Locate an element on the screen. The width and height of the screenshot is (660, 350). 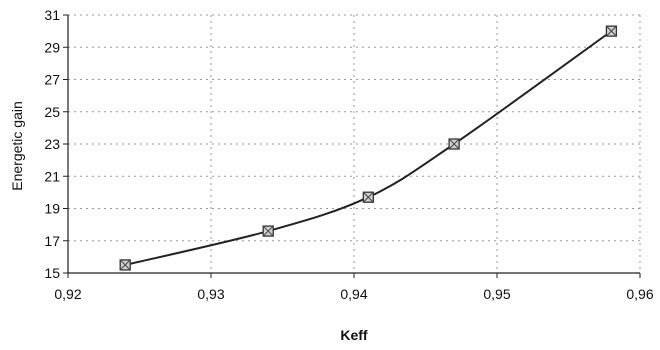
y-tick-label: 23 is located at coordinates (52, 144).